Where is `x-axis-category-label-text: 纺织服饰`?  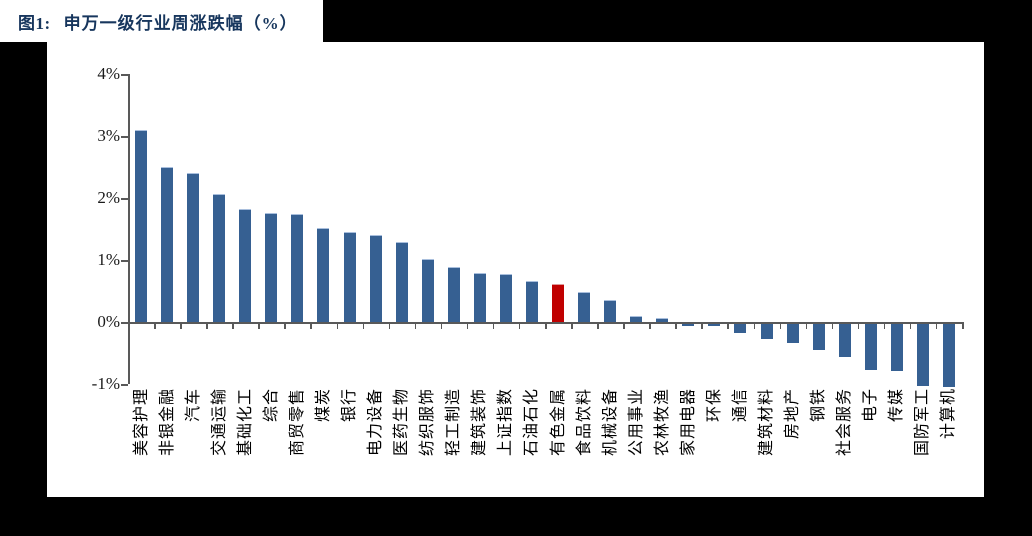
x-axis-category-label-text: 纺织服饰 is located at coordinates (428, 422).